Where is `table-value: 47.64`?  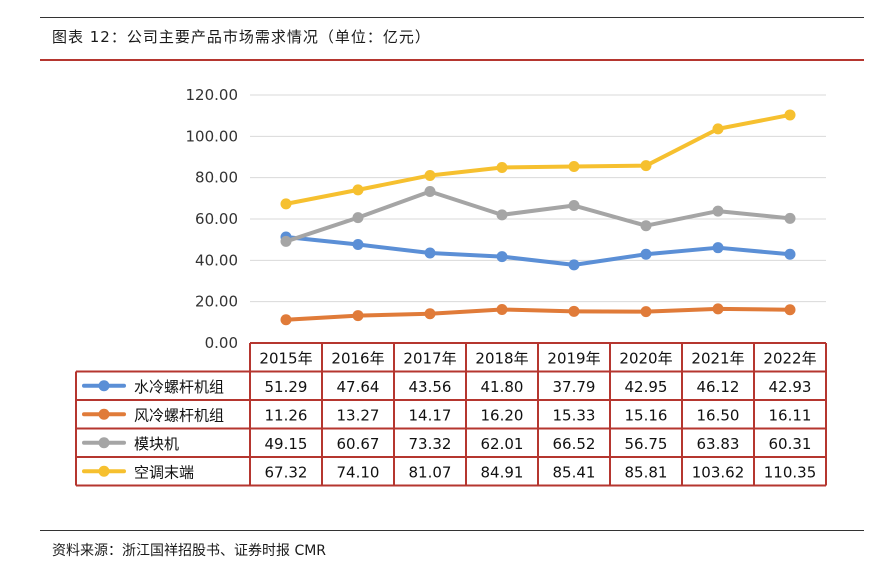 table-value: 47.64 is located at coordinates (358, 387).